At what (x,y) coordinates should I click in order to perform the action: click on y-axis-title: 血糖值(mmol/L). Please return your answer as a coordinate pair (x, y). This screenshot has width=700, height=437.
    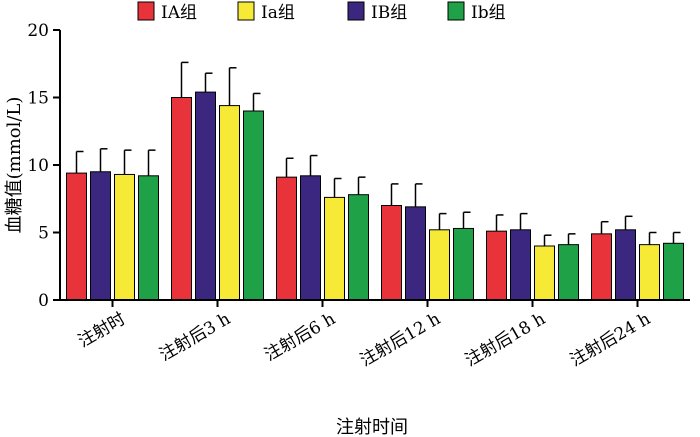
    Looking at the image, I should click on (14, 165).